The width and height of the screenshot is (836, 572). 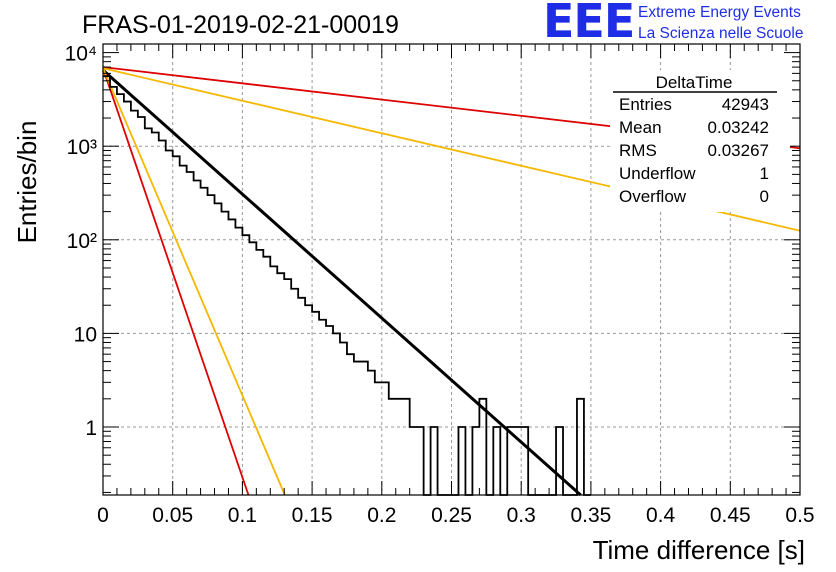 I want to click on stats-box-title: DeltaTime, so click(x=694, y=82).